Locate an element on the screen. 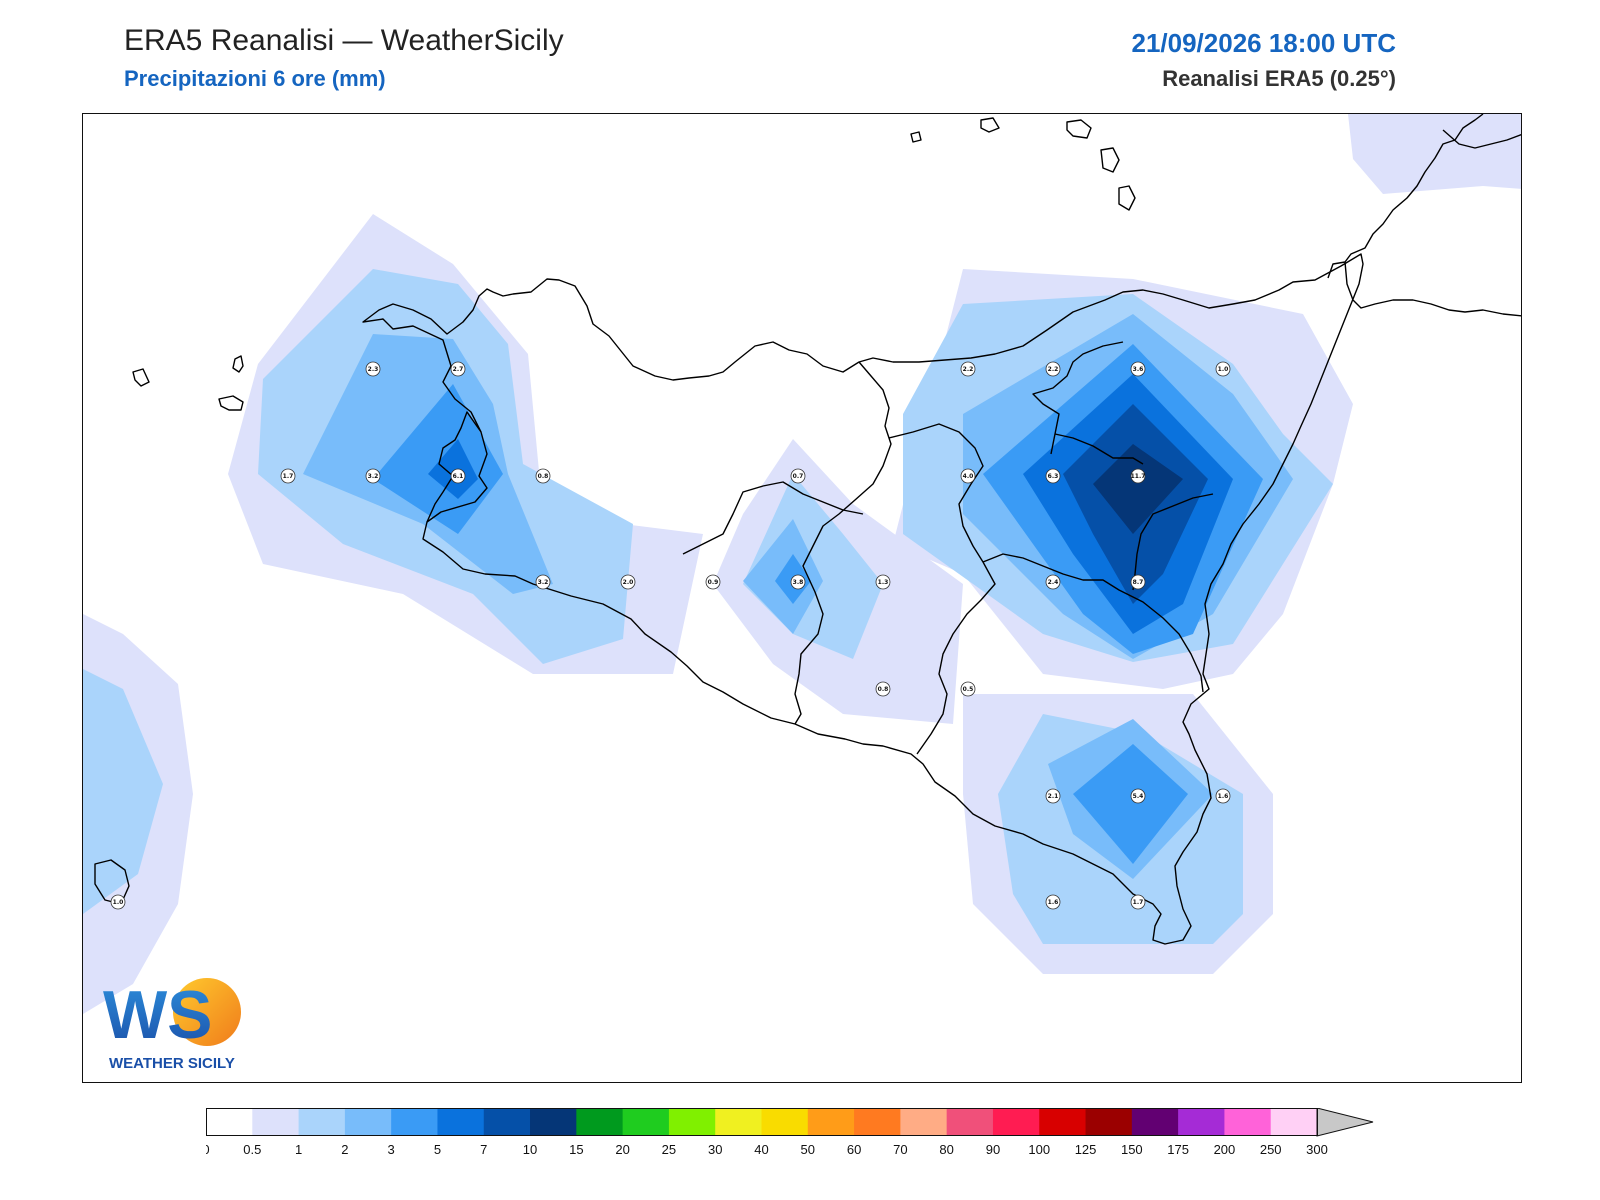 The width and height of the screenshot is (1600, 1200). station-marker: 3.8 is located at coordinates (798, 582).